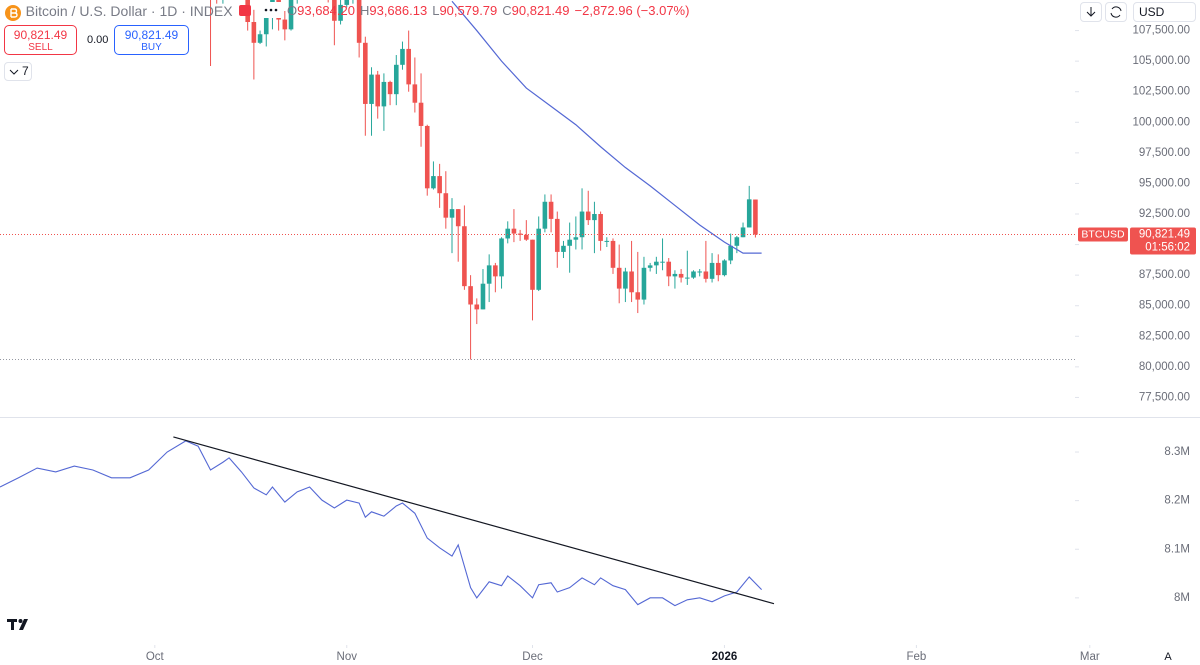 The image size is (1200, 665). What do you see at coordinates (474, 520) in the screenshot?
I see `trendline` at bounding box center [474, 520].